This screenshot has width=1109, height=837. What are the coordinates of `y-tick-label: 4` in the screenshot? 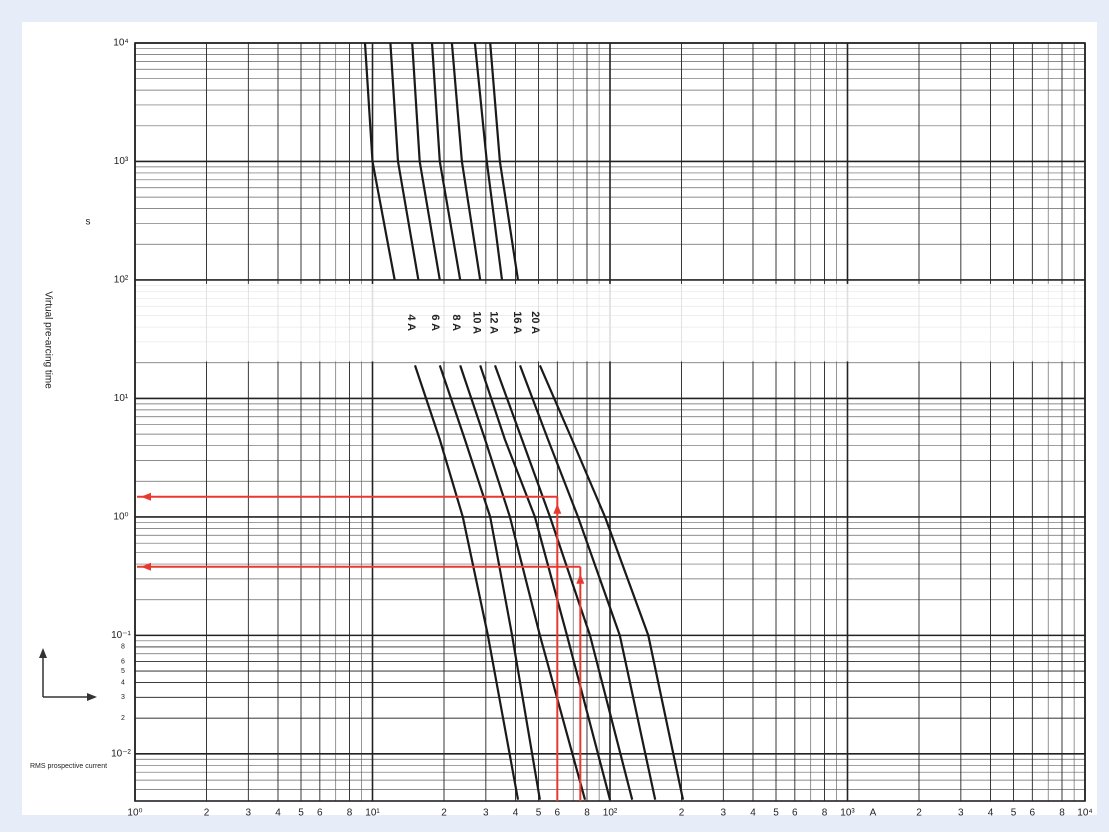 It's located at (123, 682).